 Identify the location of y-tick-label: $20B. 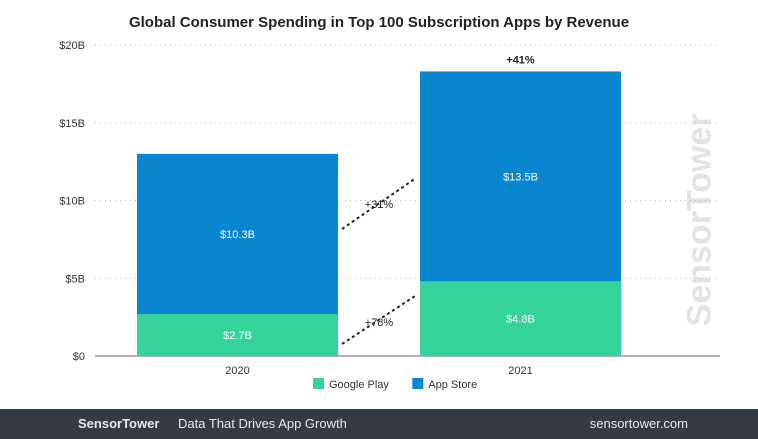
(72, 46).